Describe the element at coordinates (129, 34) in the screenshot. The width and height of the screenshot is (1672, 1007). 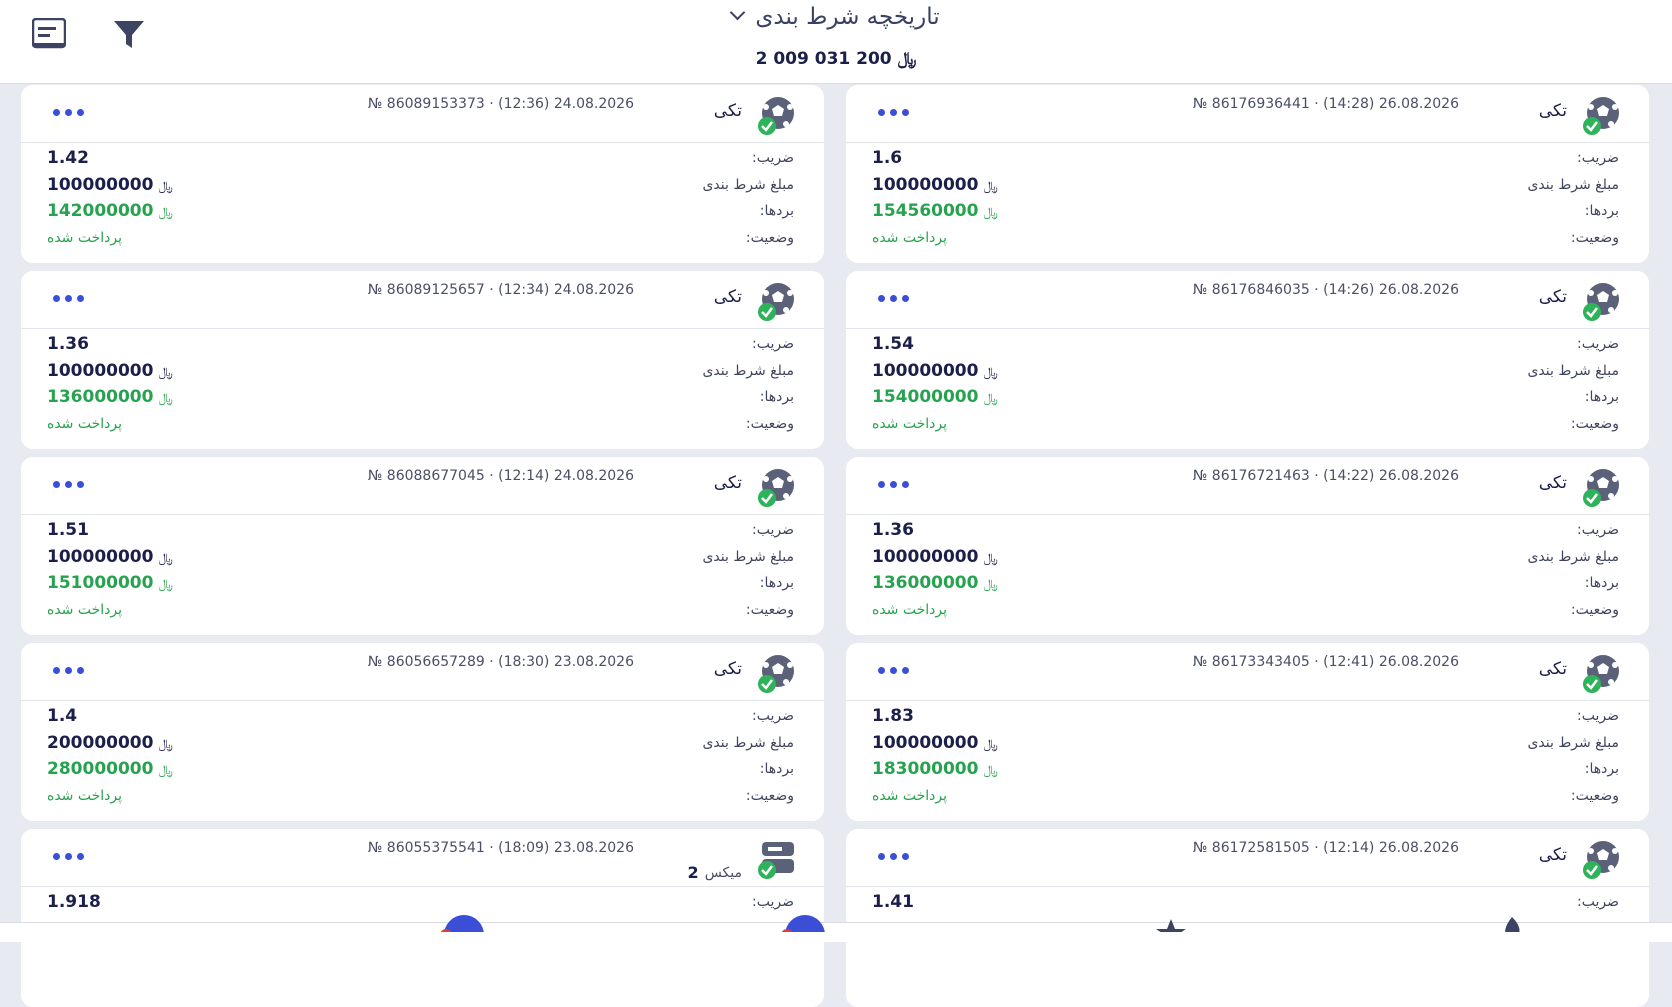
I see `filter-icon` at that location.